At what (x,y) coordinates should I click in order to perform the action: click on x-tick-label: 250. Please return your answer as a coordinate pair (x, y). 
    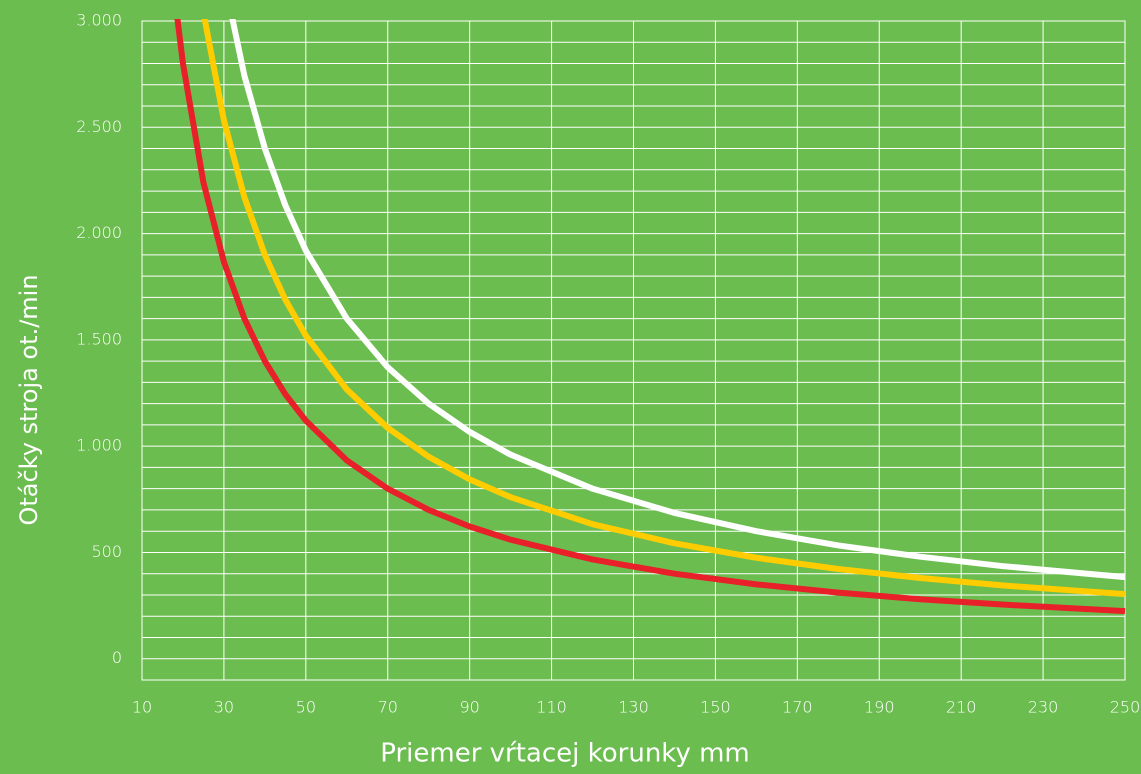
    Looking at the image, I should click on (1125, 707).